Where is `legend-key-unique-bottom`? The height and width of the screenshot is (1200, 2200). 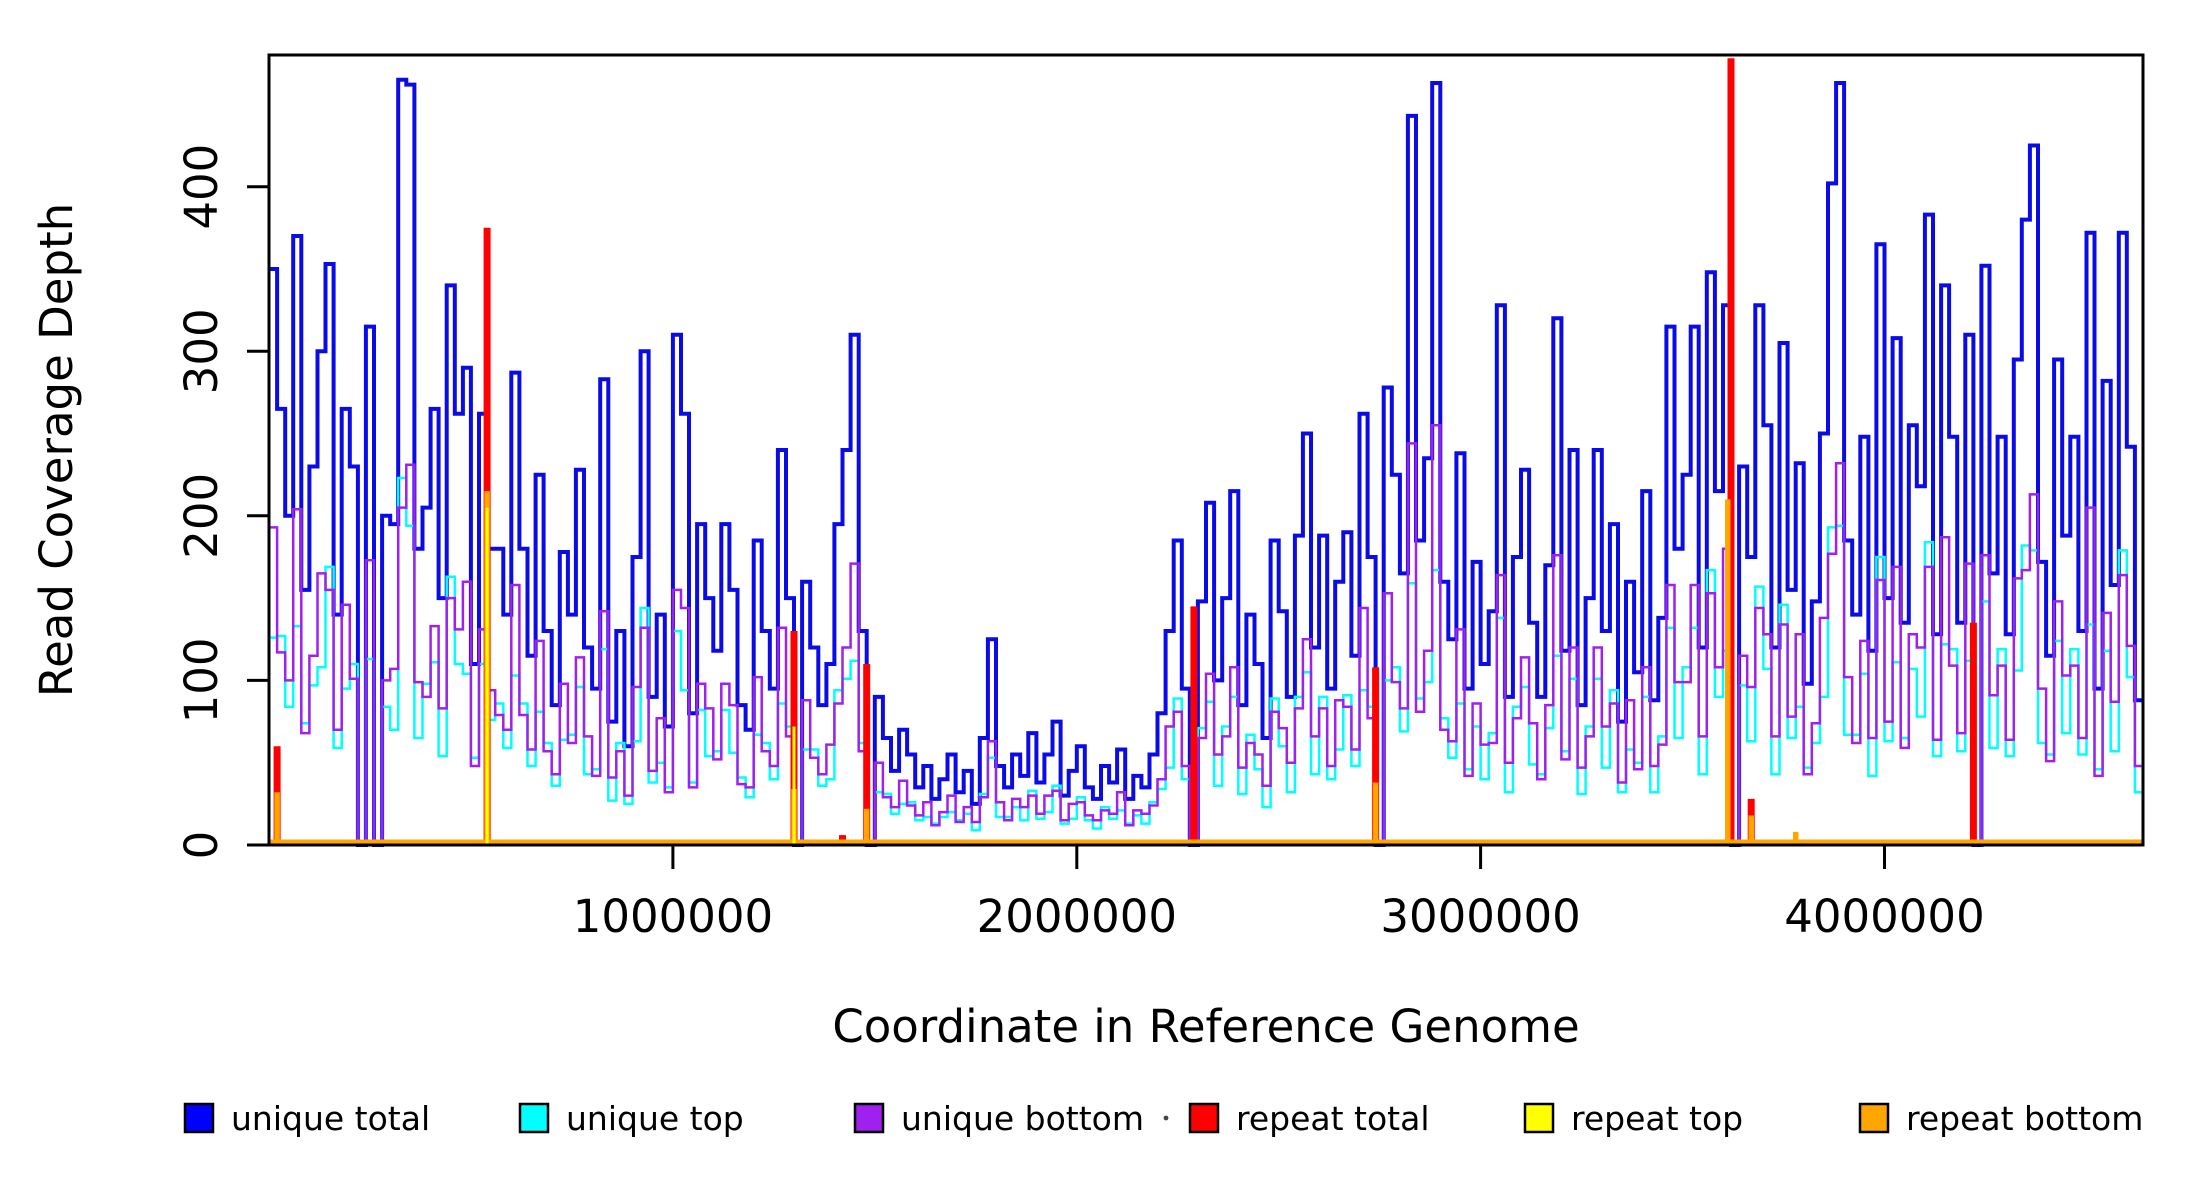
legend-key-unique-bottom is located at coordinates (869, 1118).